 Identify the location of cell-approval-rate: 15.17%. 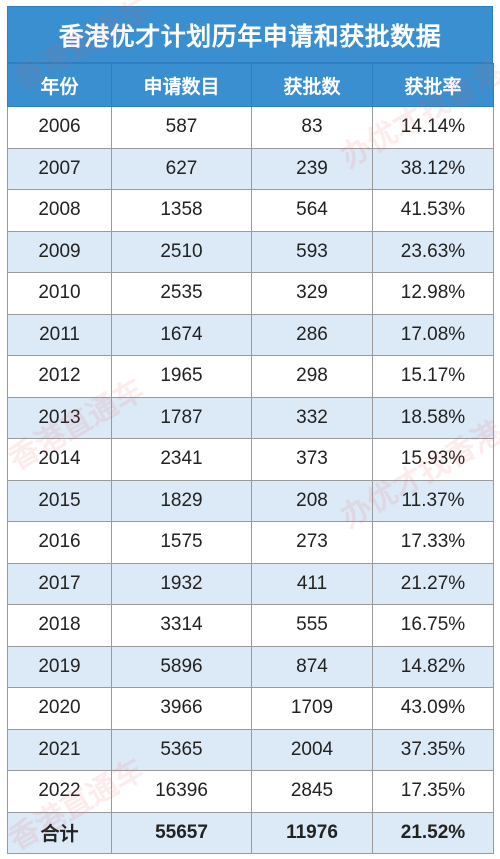
(433, 376).